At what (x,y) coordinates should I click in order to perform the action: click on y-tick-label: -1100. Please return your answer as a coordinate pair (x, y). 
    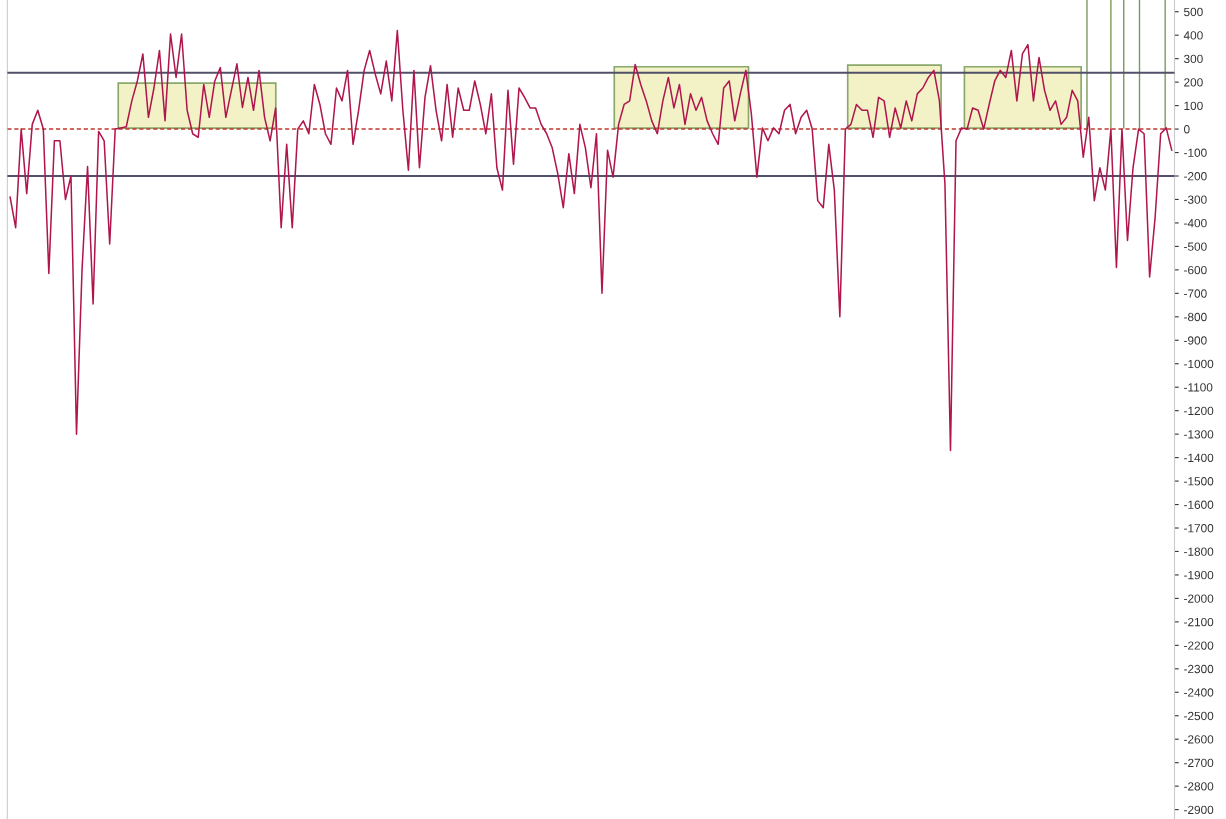
    Looking at the image, I should click on (1198, 387).